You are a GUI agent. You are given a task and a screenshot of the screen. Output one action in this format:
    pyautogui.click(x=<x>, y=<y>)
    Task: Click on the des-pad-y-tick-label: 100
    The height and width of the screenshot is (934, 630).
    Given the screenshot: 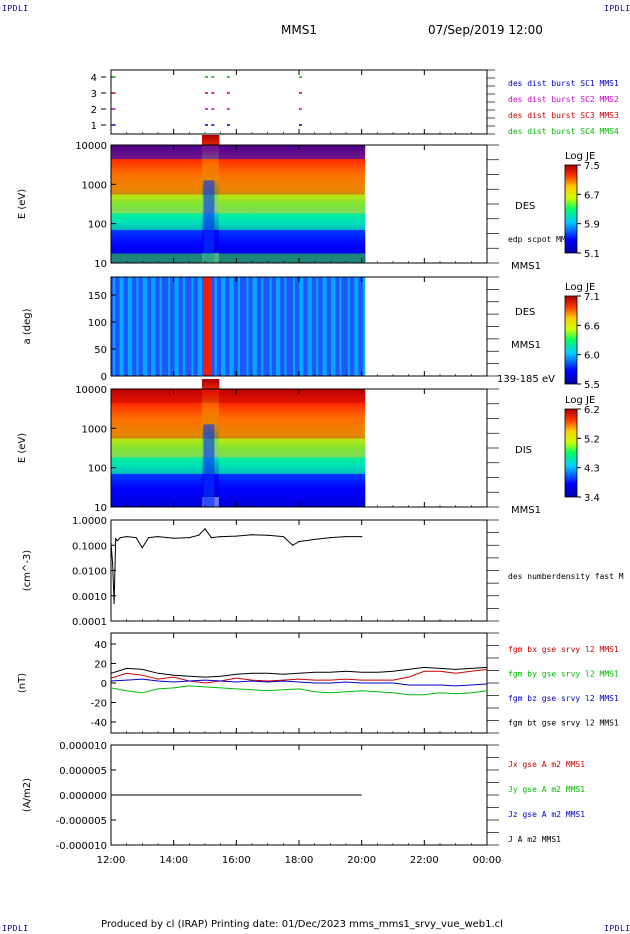 What is the action you would take?
    pyautogui.click(x=97, y=323)
    